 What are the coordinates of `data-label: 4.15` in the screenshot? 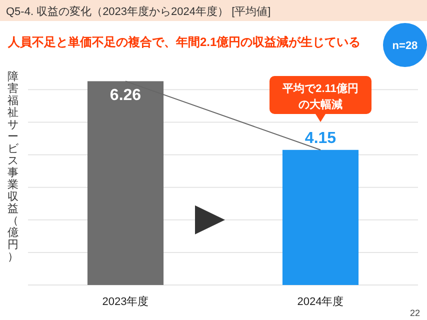 It's located at (320, 138).